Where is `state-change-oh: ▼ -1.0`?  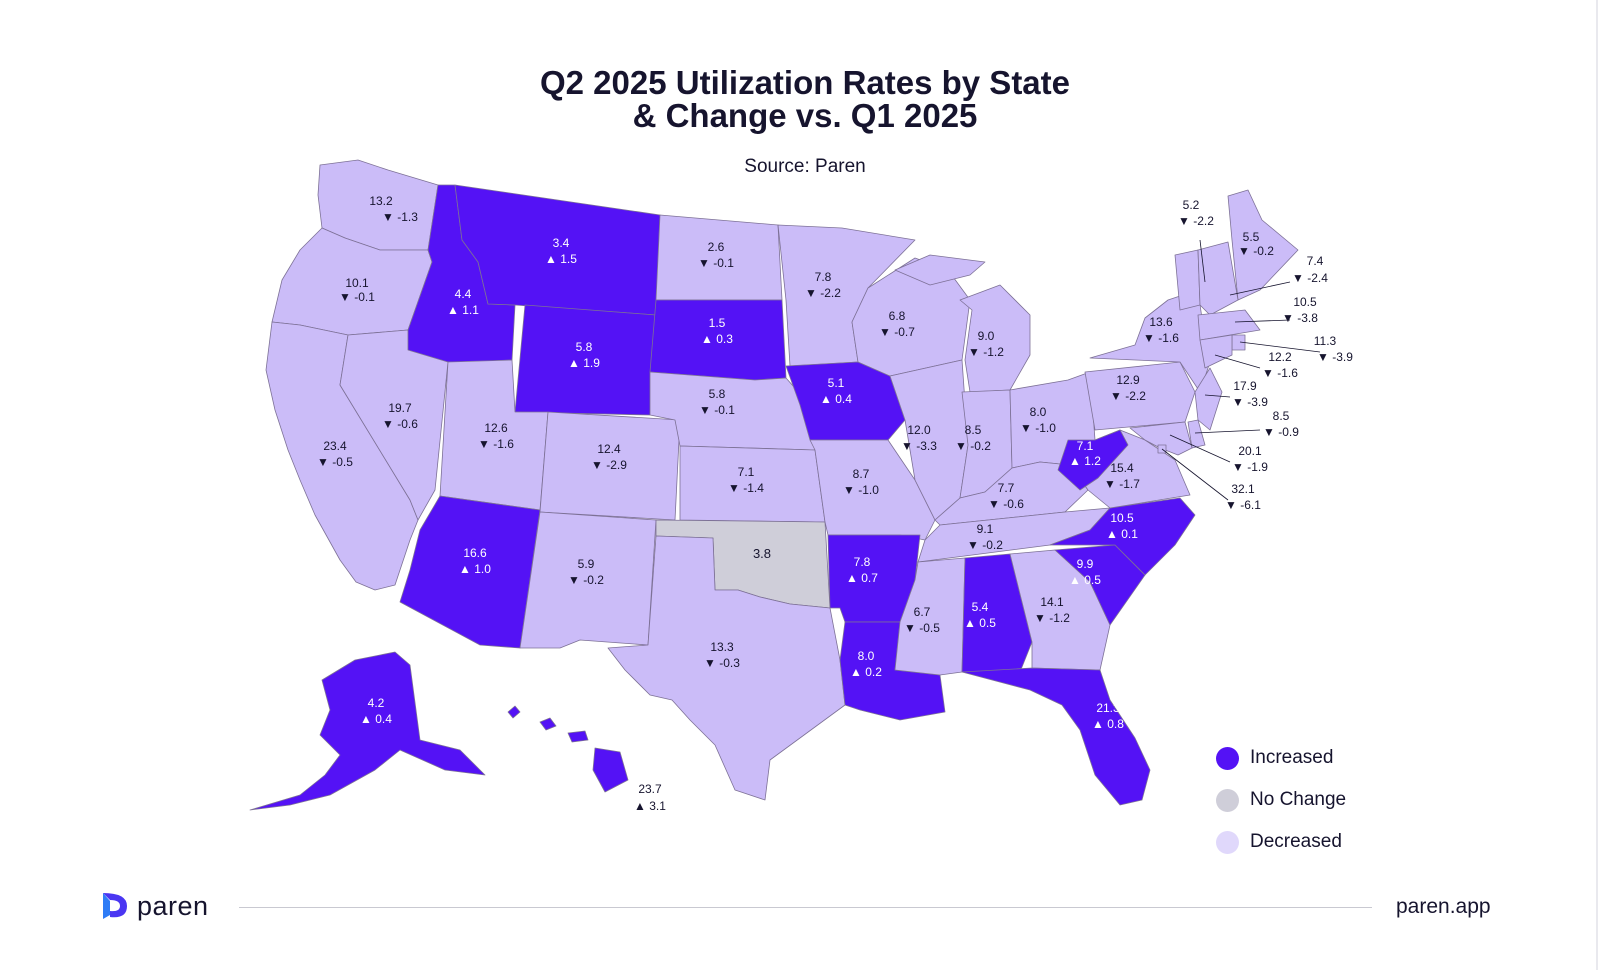 state-change-oh: ▼ -1.0 is located at coordinates (1038, 428).